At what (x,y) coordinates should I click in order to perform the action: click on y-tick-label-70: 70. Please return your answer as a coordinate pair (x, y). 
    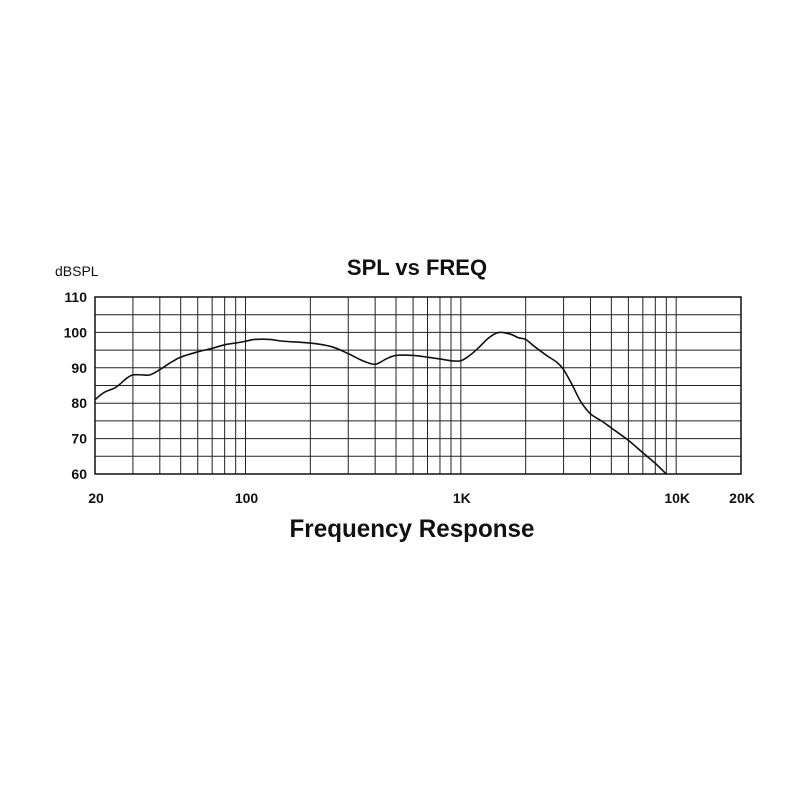
    Looking at the image, I should click on (79, 439).